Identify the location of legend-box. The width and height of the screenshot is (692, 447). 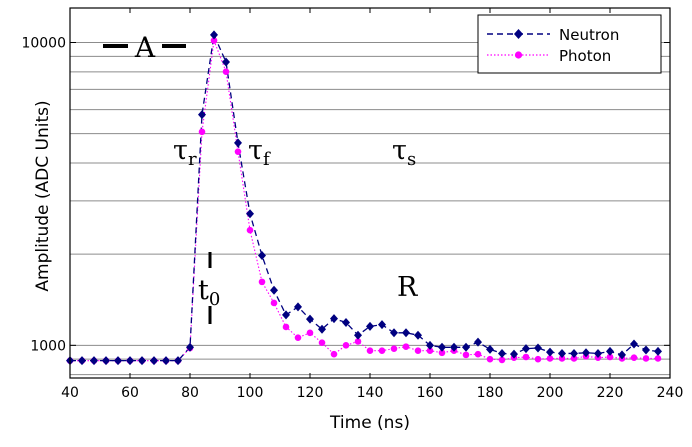
(569, 44).